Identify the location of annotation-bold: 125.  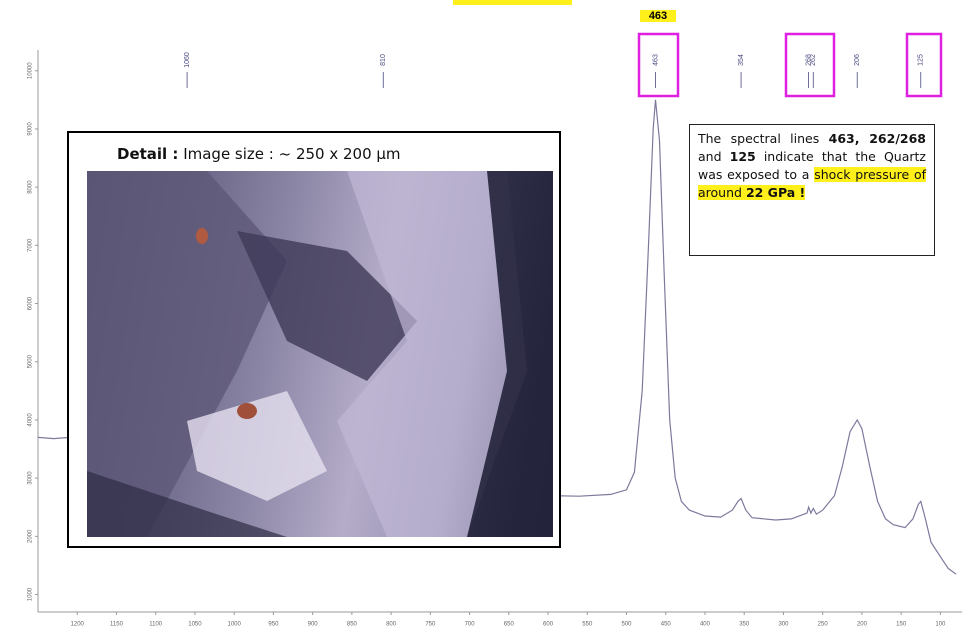
(742, 156).